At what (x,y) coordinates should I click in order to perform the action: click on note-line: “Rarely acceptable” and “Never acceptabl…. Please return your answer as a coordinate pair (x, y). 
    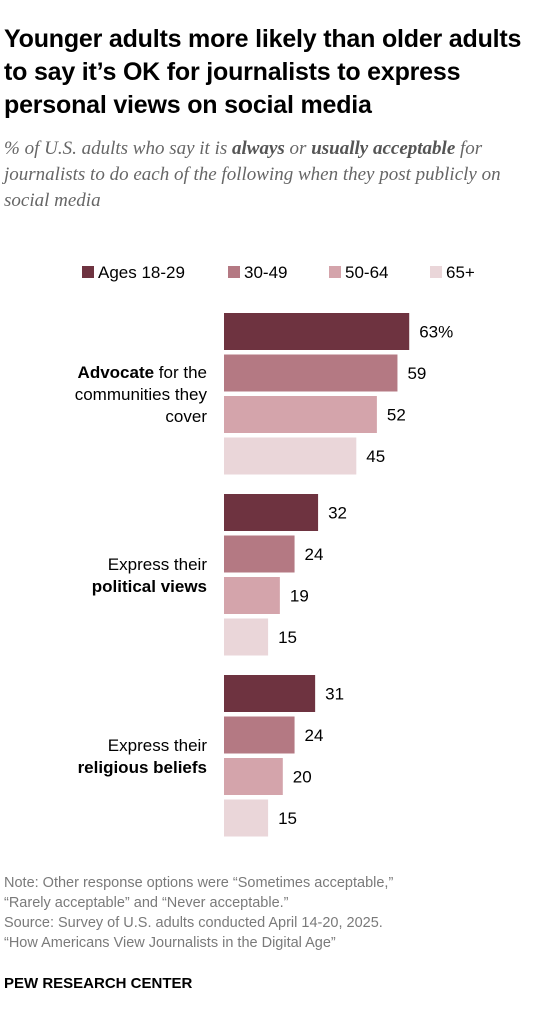
    Looking at the image, I should click on (146, 903).